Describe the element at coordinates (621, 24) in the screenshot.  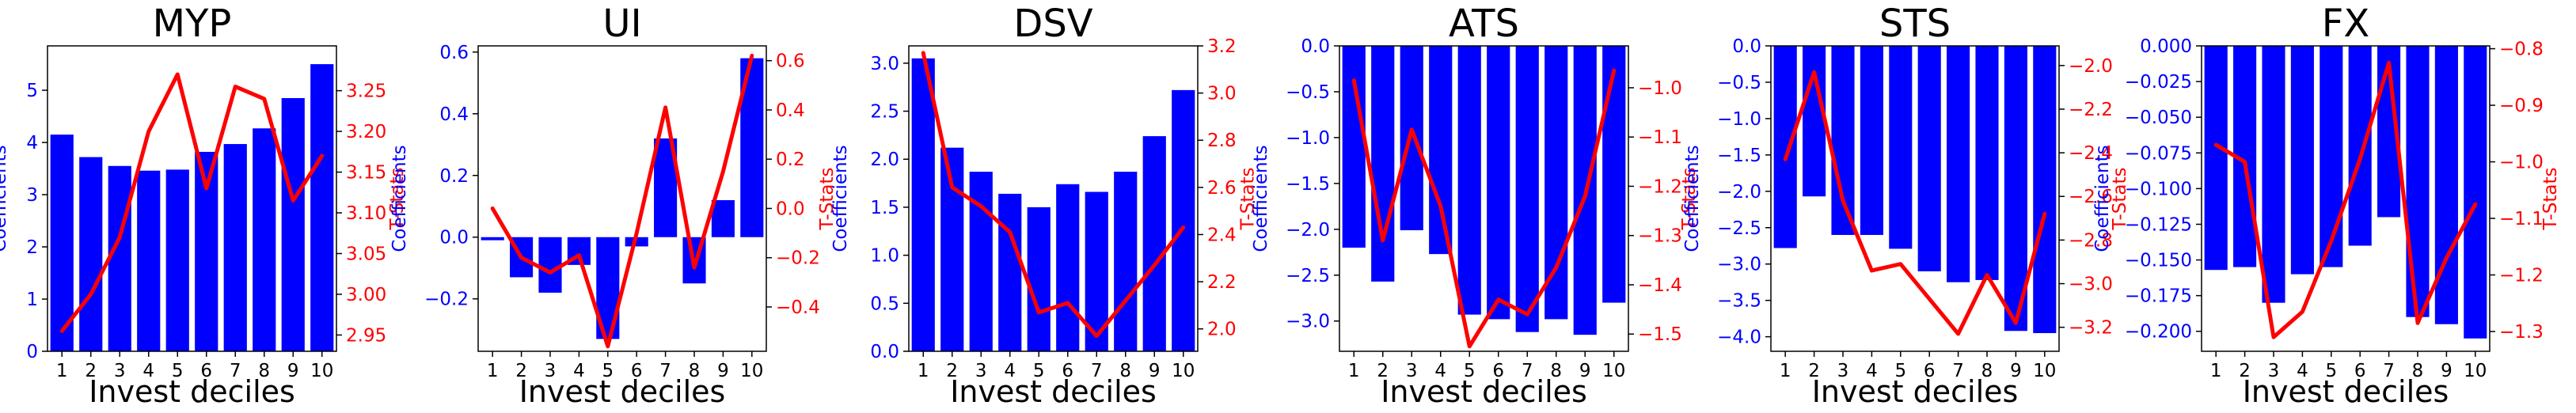
I see `chart-title: UI` at that location.